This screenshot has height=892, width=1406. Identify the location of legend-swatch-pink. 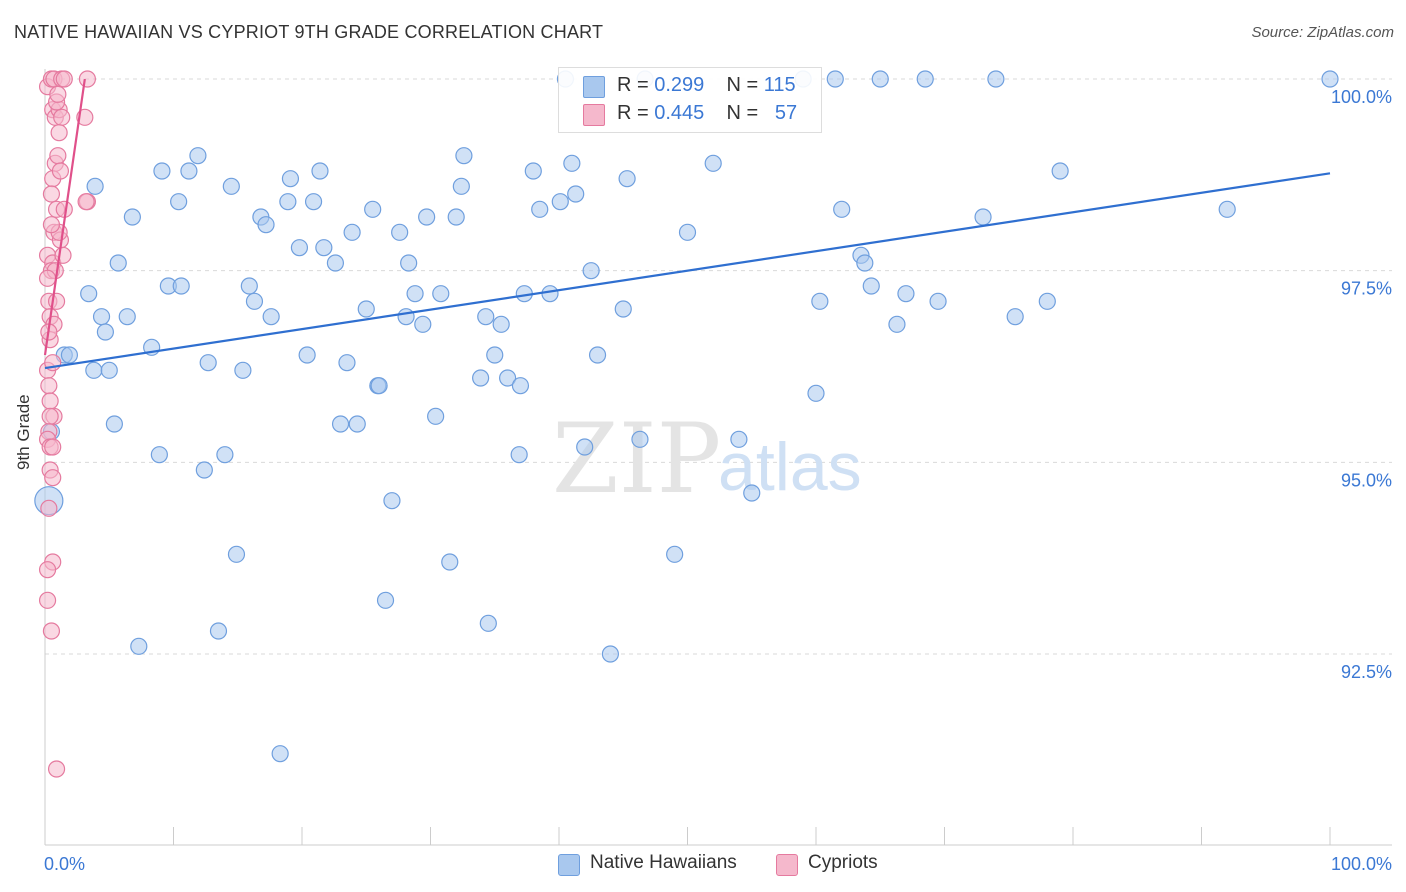
(594, 115).